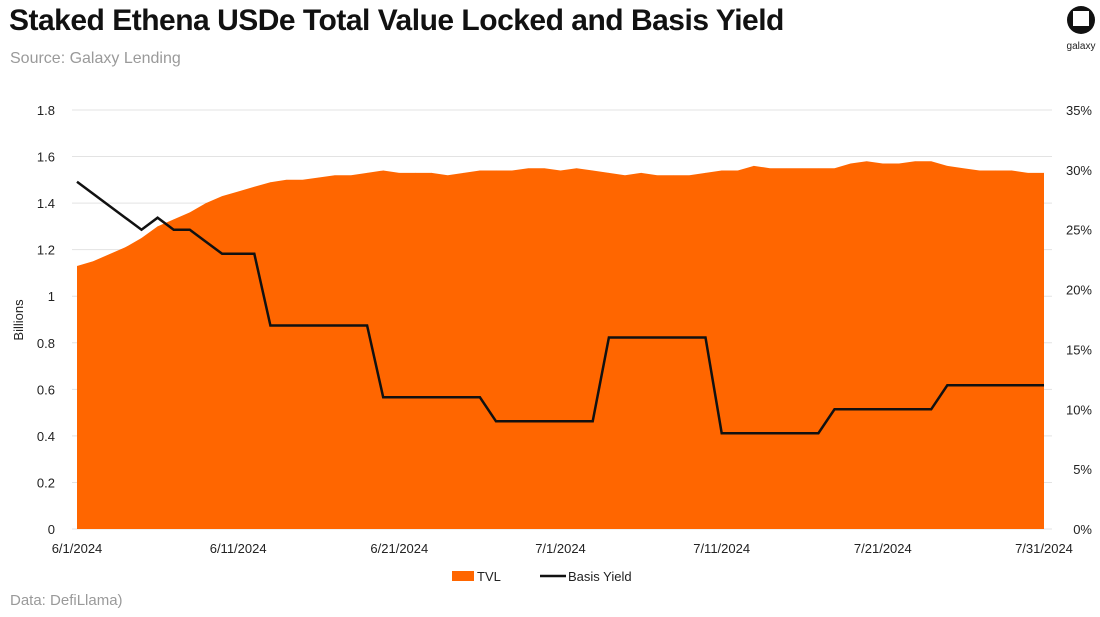 The height and width of the screenshot is (617, 1100). I want to click on y2-tick-label: 0%, so click(1082, 529).